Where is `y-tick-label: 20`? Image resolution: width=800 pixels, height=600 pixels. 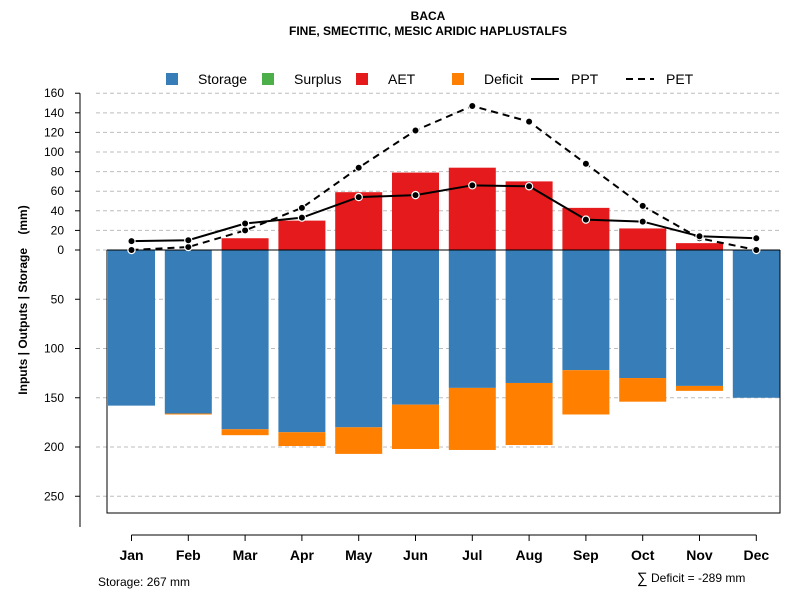
y-tick-label: 20 is located at coordinates (58, 230).